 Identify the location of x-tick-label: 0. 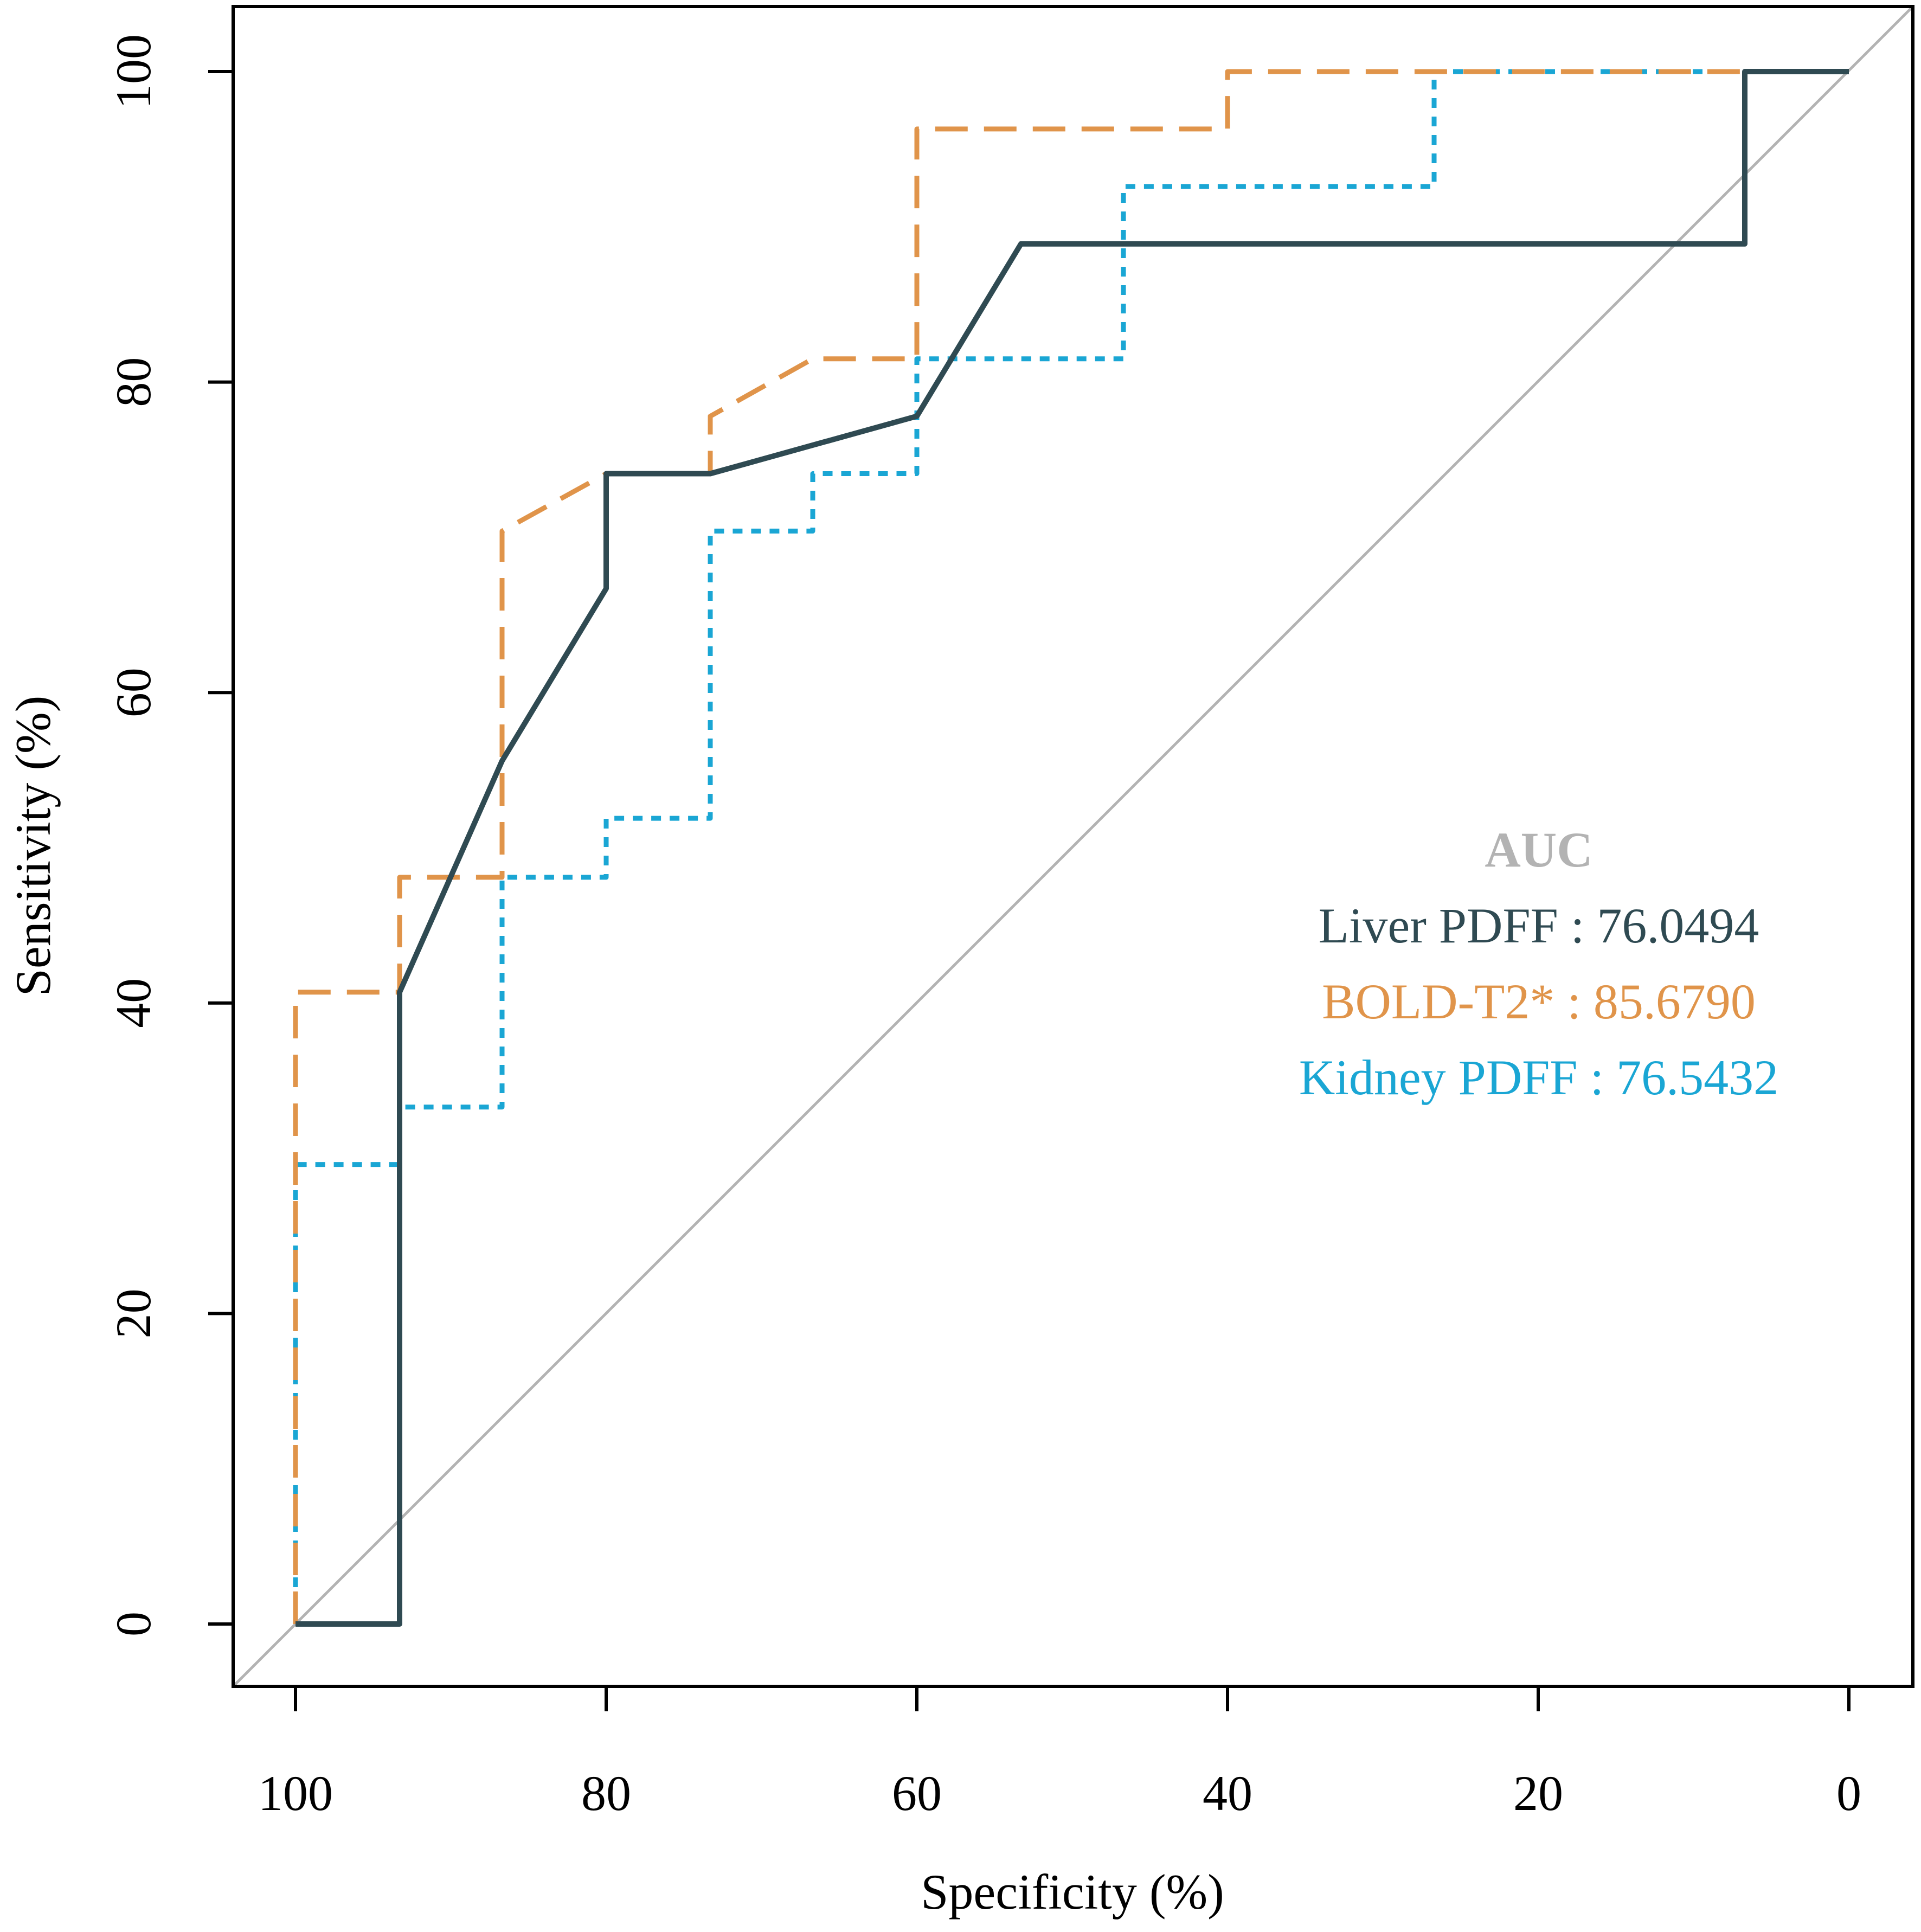
(1848, 1793).